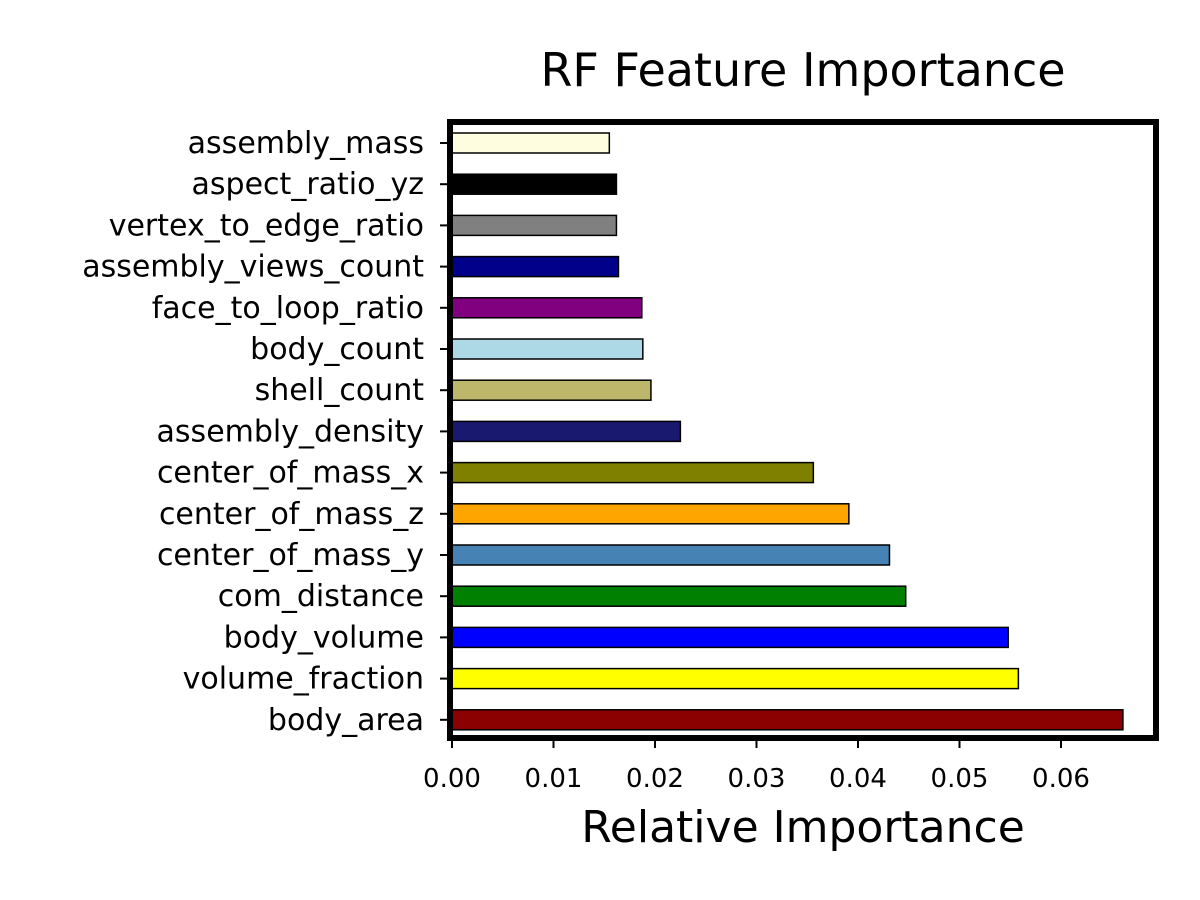 This screenshot has height=900, width=1200. What do you see at coordinates (547, 349) in the screenshot?
I see `bar-body-count` at bounding box center [547, 349].